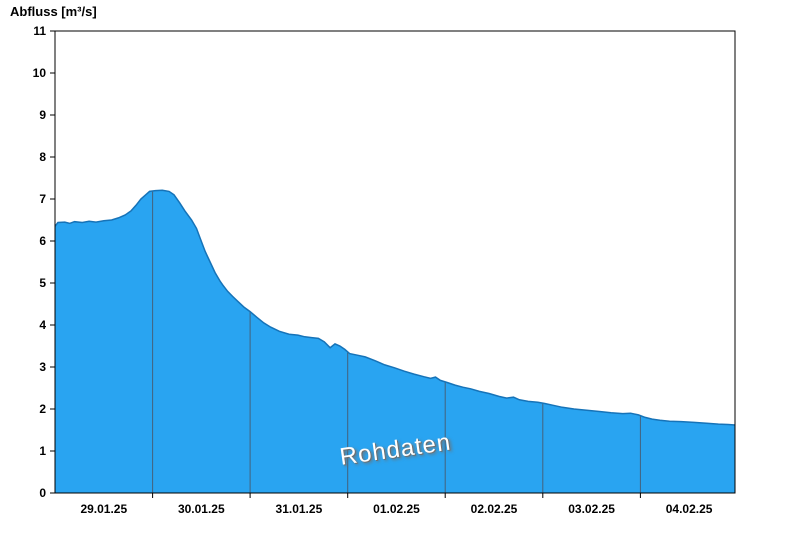 This screenshot has height=550, width=800. What do you see at coordinates (44, 262) in the screenshot?
I see `y-axis: 0 1 2 3 4 5 6 7 8 9 10 11` at bounding box center [44, 262].